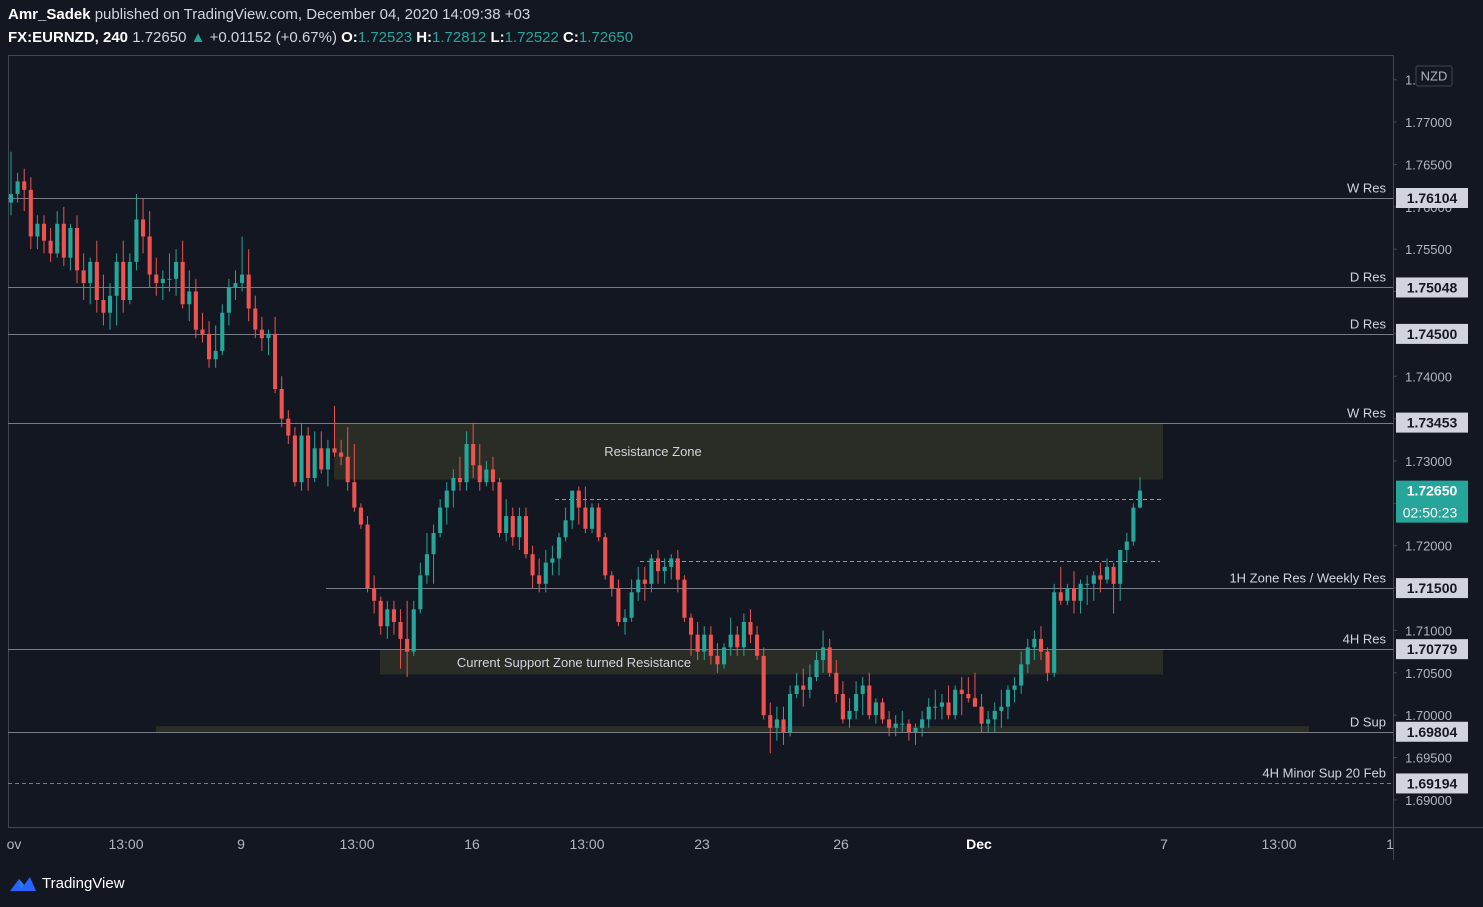  Describe the element at coordinates (571, 37) in the screenshot. I see `close-label: C:` at that location.